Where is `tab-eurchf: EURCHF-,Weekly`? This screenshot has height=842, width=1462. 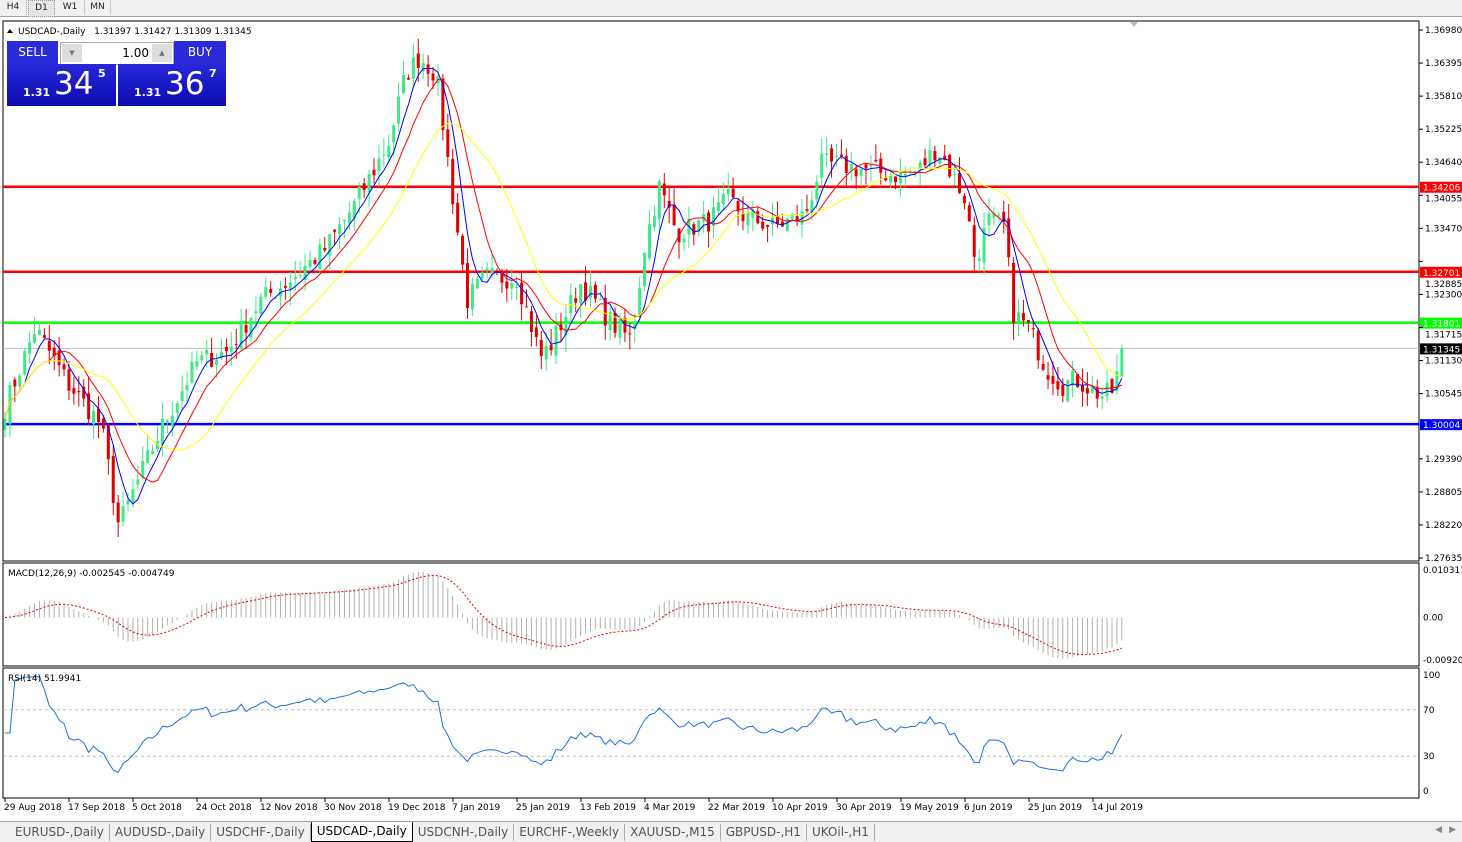
tab-eurchf: EURCHF-,Weekly is located at coordinates (570, 832).